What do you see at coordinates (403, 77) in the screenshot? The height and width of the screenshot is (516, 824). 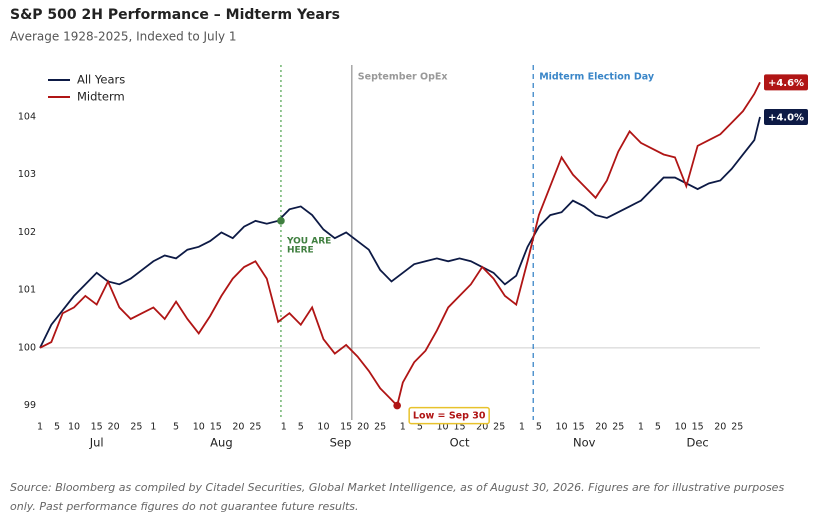 I see `reference-label: September OpEx` at bounding box center [403, 77].